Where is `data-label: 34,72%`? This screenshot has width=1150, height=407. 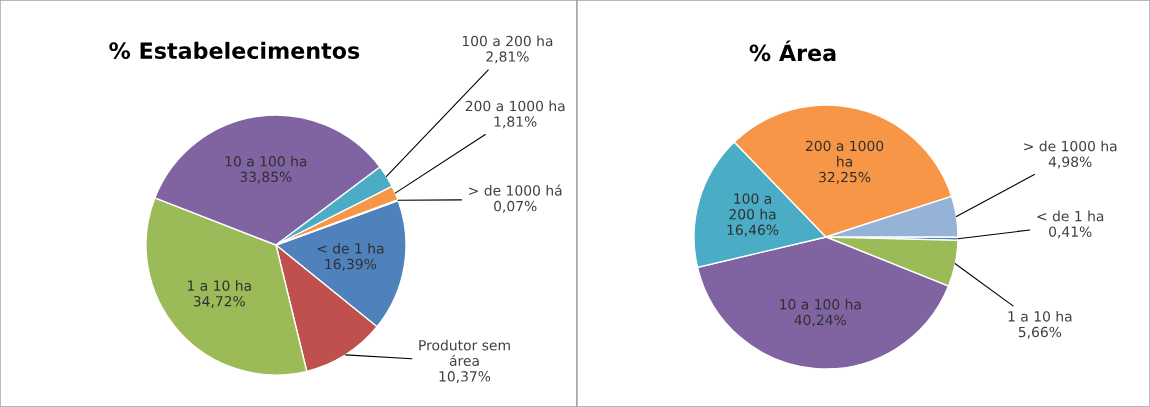
data-label: 34,72% is located at coordinates (219, 301).